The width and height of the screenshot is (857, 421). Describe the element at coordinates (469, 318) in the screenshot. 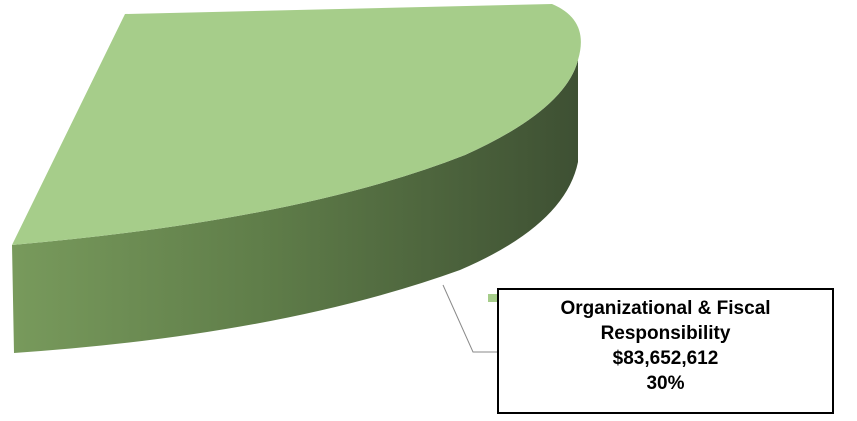

I see `leader-line` at that location.